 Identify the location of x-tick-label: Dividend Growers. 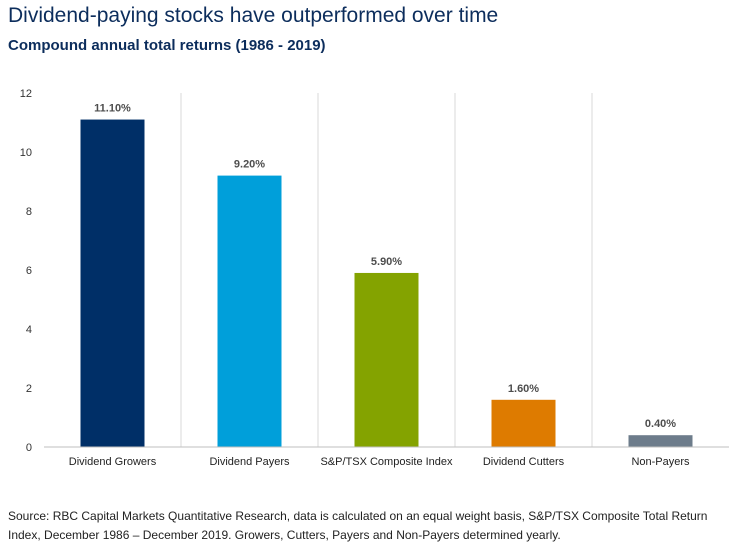
(113, 462).